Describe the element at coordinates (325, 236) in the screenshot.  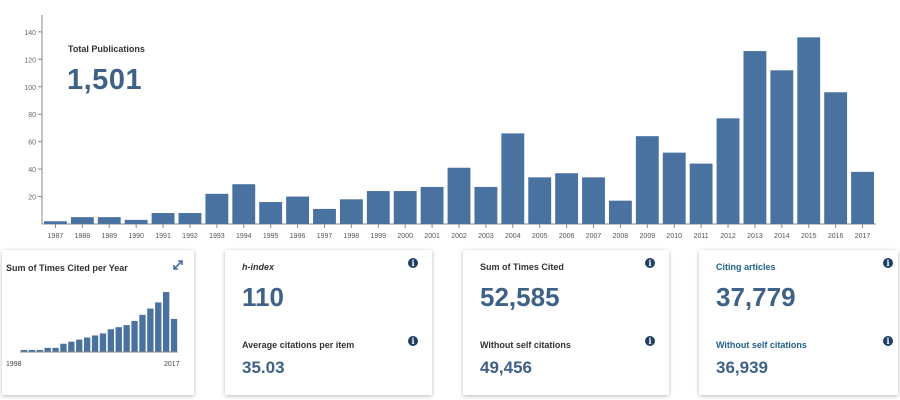
I see `x-tick-label: 1997` at that location.